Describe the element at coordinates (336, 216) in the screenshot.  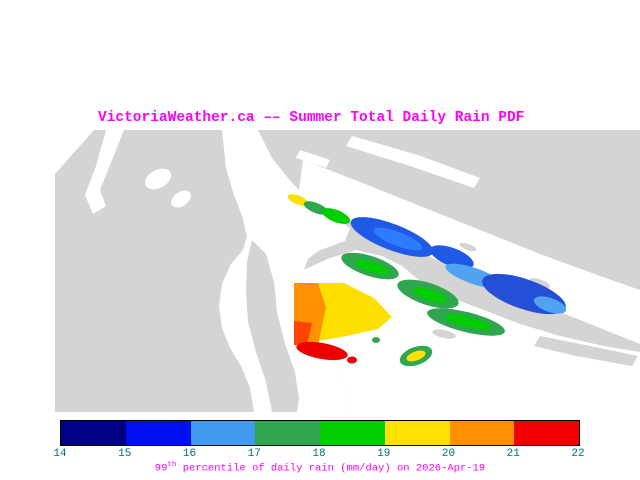
I see `rain-region-strip-brightgreen` at that location.